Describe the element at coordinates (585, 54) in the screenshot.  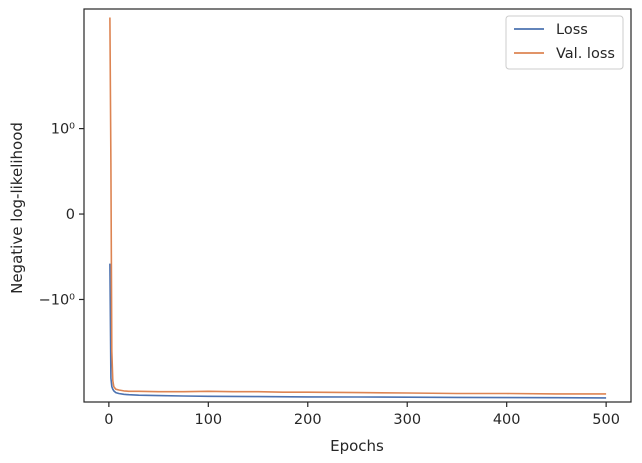
I see `legend-label-val-loss: Val. loss` at that location.